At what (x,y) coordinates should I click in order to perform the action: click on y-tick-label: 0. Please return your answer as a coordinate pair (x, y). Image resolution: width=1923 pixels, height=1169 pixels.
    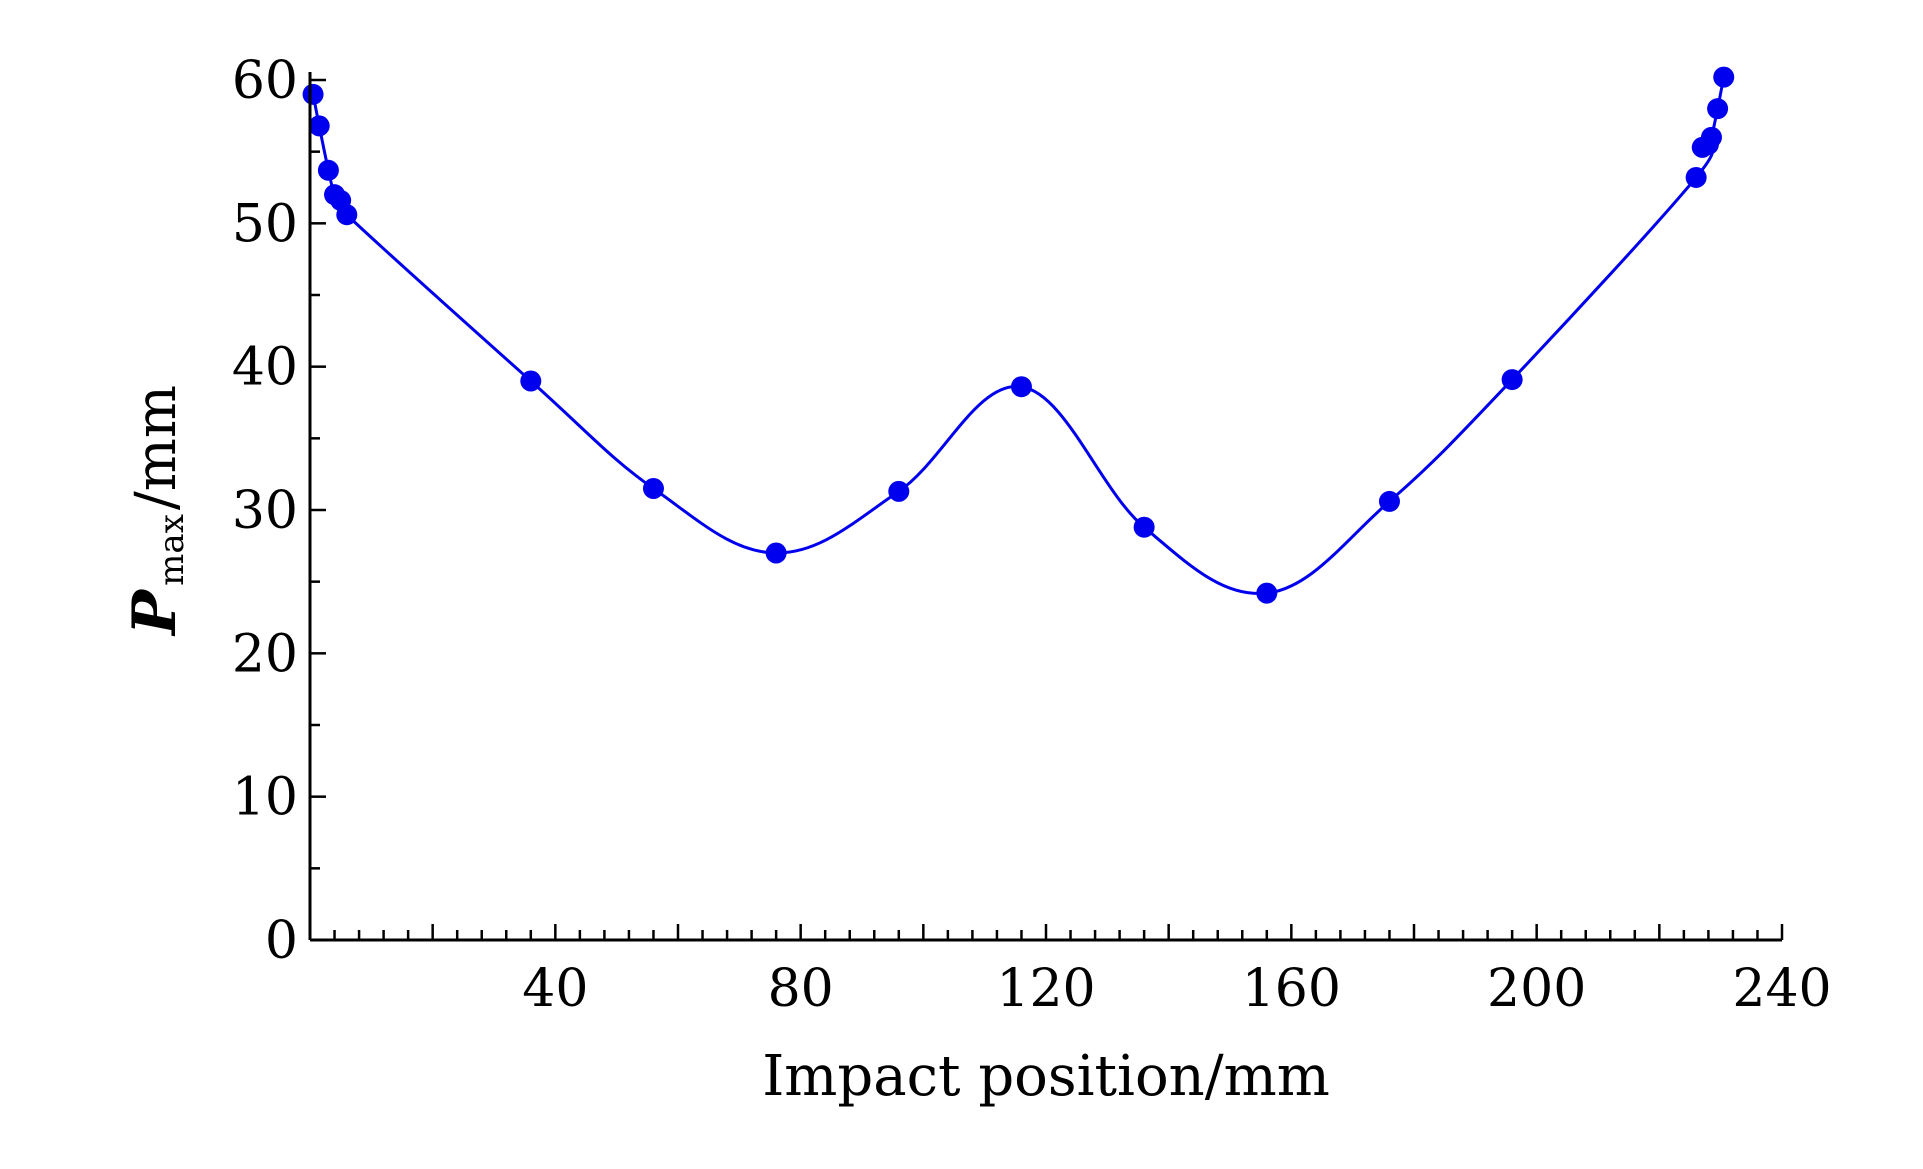
    Looking at the image, I should click on (281, 941).